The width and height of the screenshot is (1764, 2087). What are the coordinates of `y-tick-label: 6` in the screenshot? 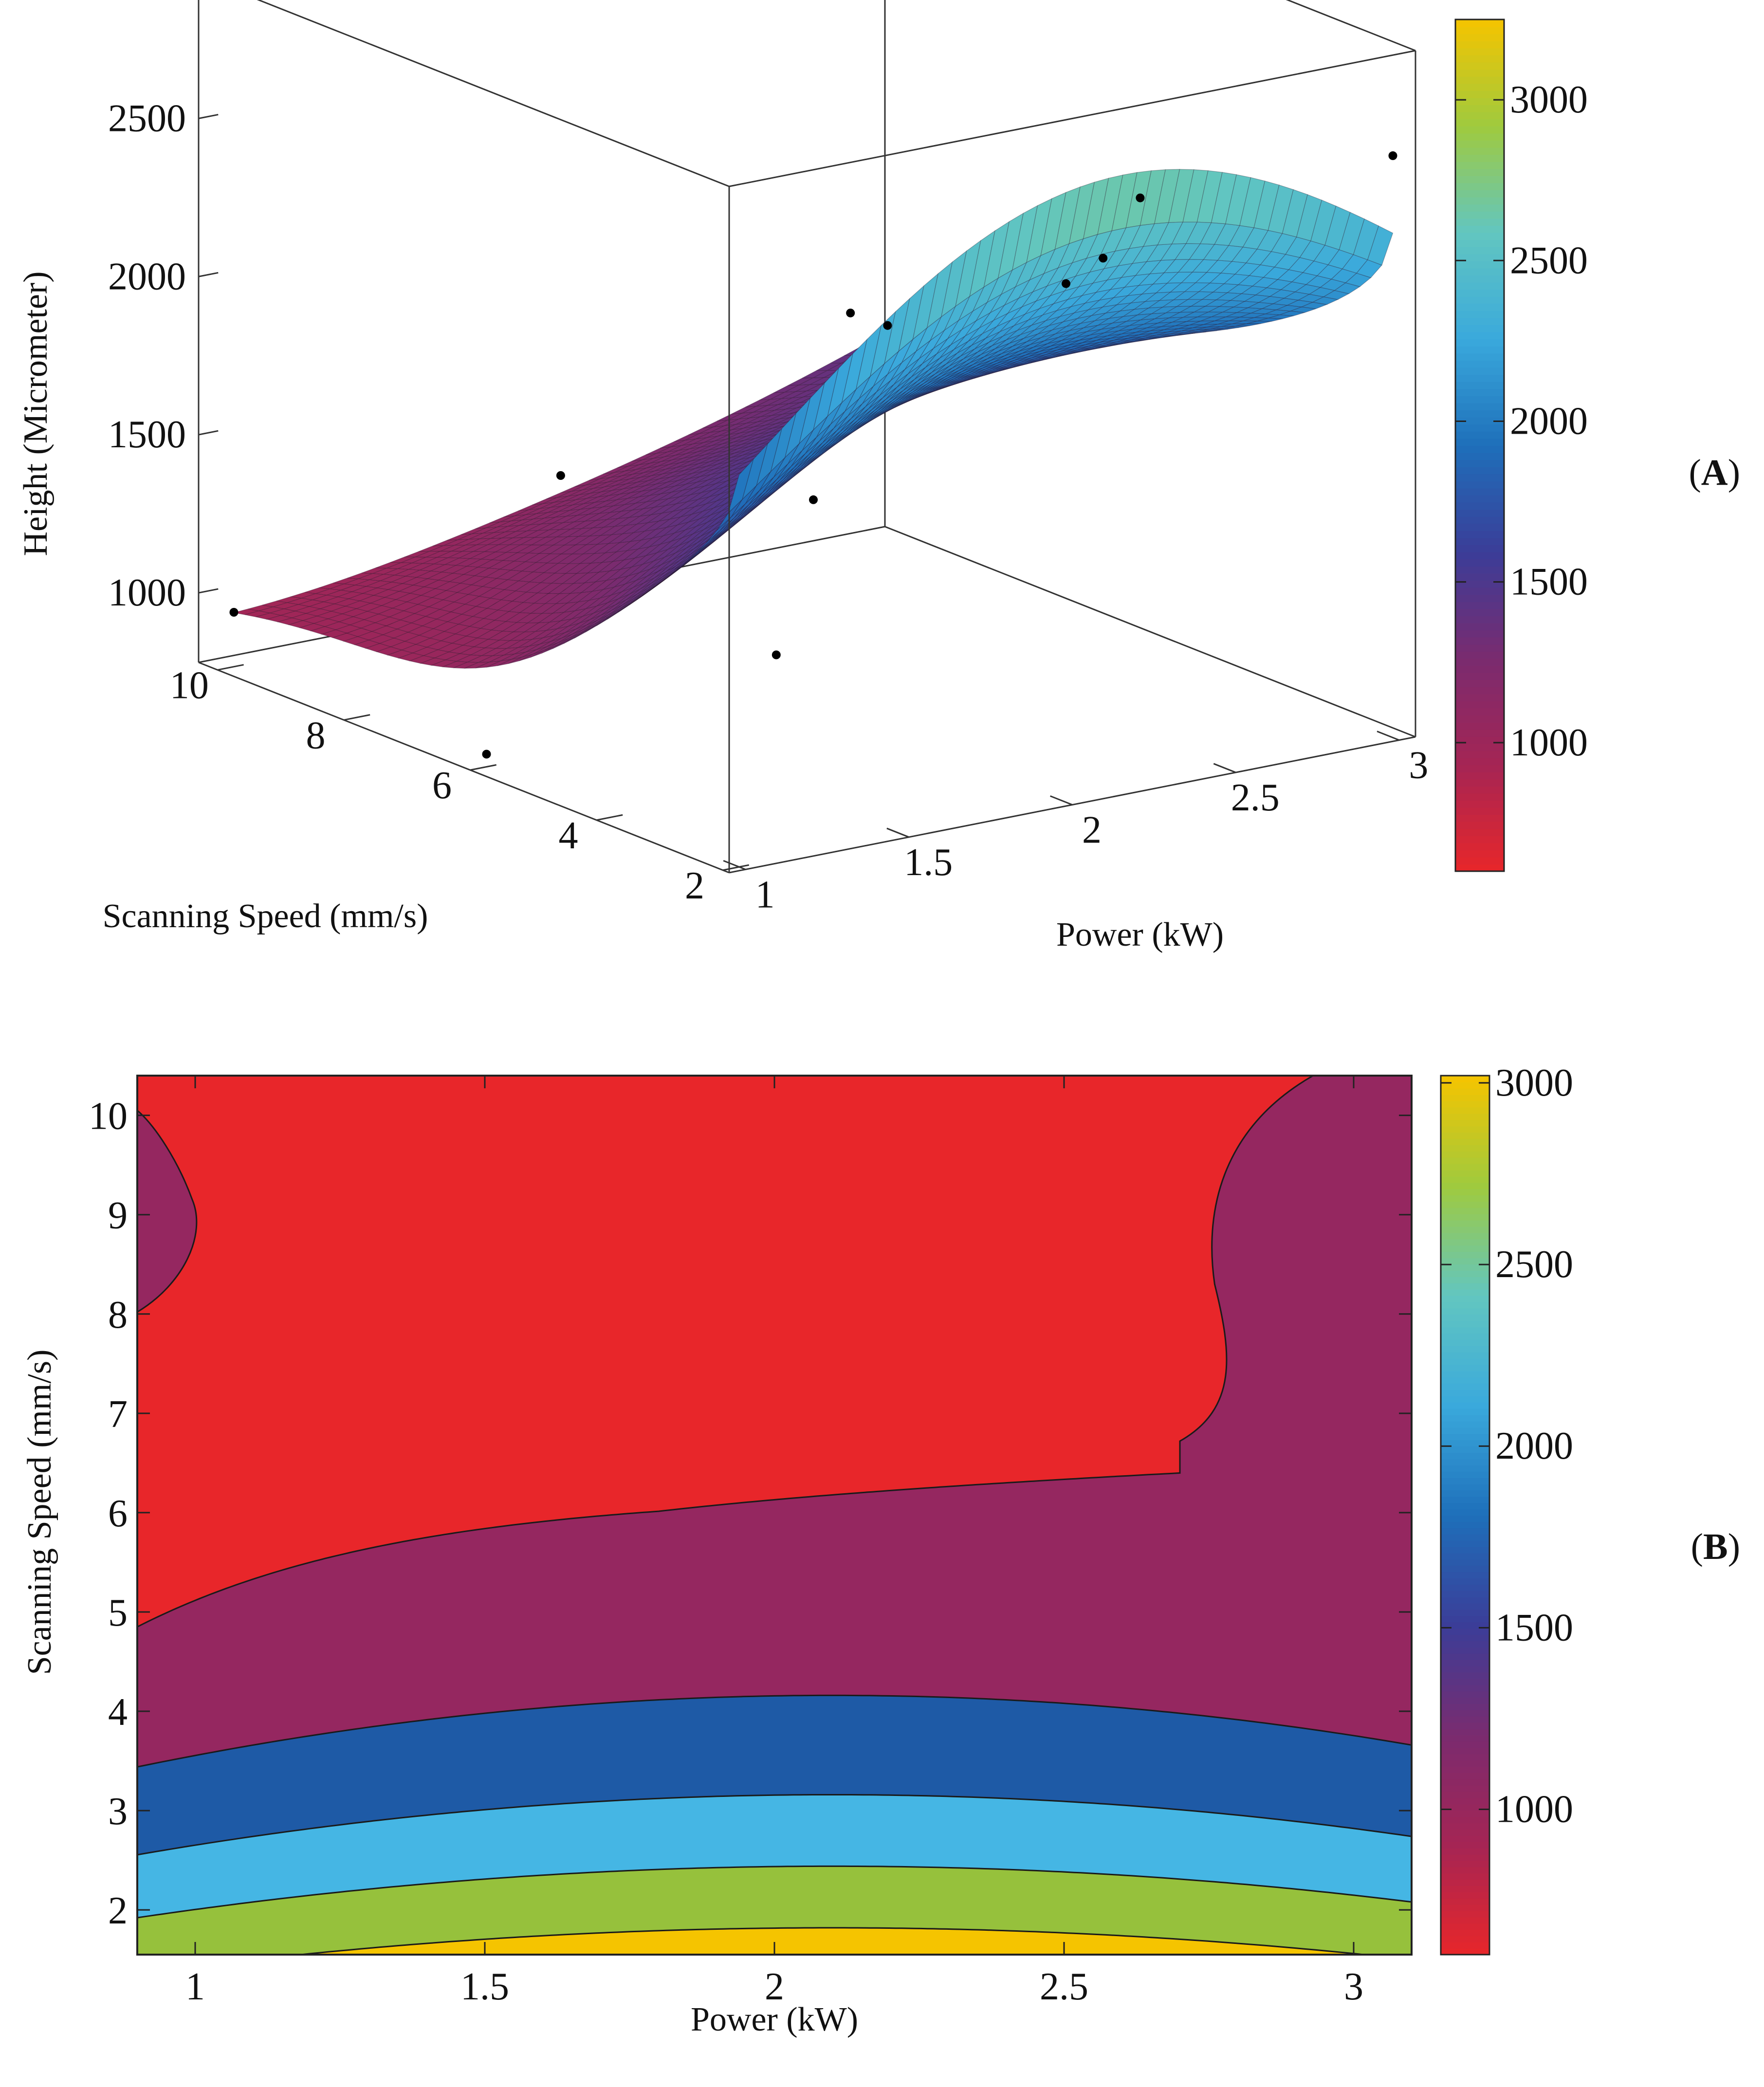 It's located at (442, 785).